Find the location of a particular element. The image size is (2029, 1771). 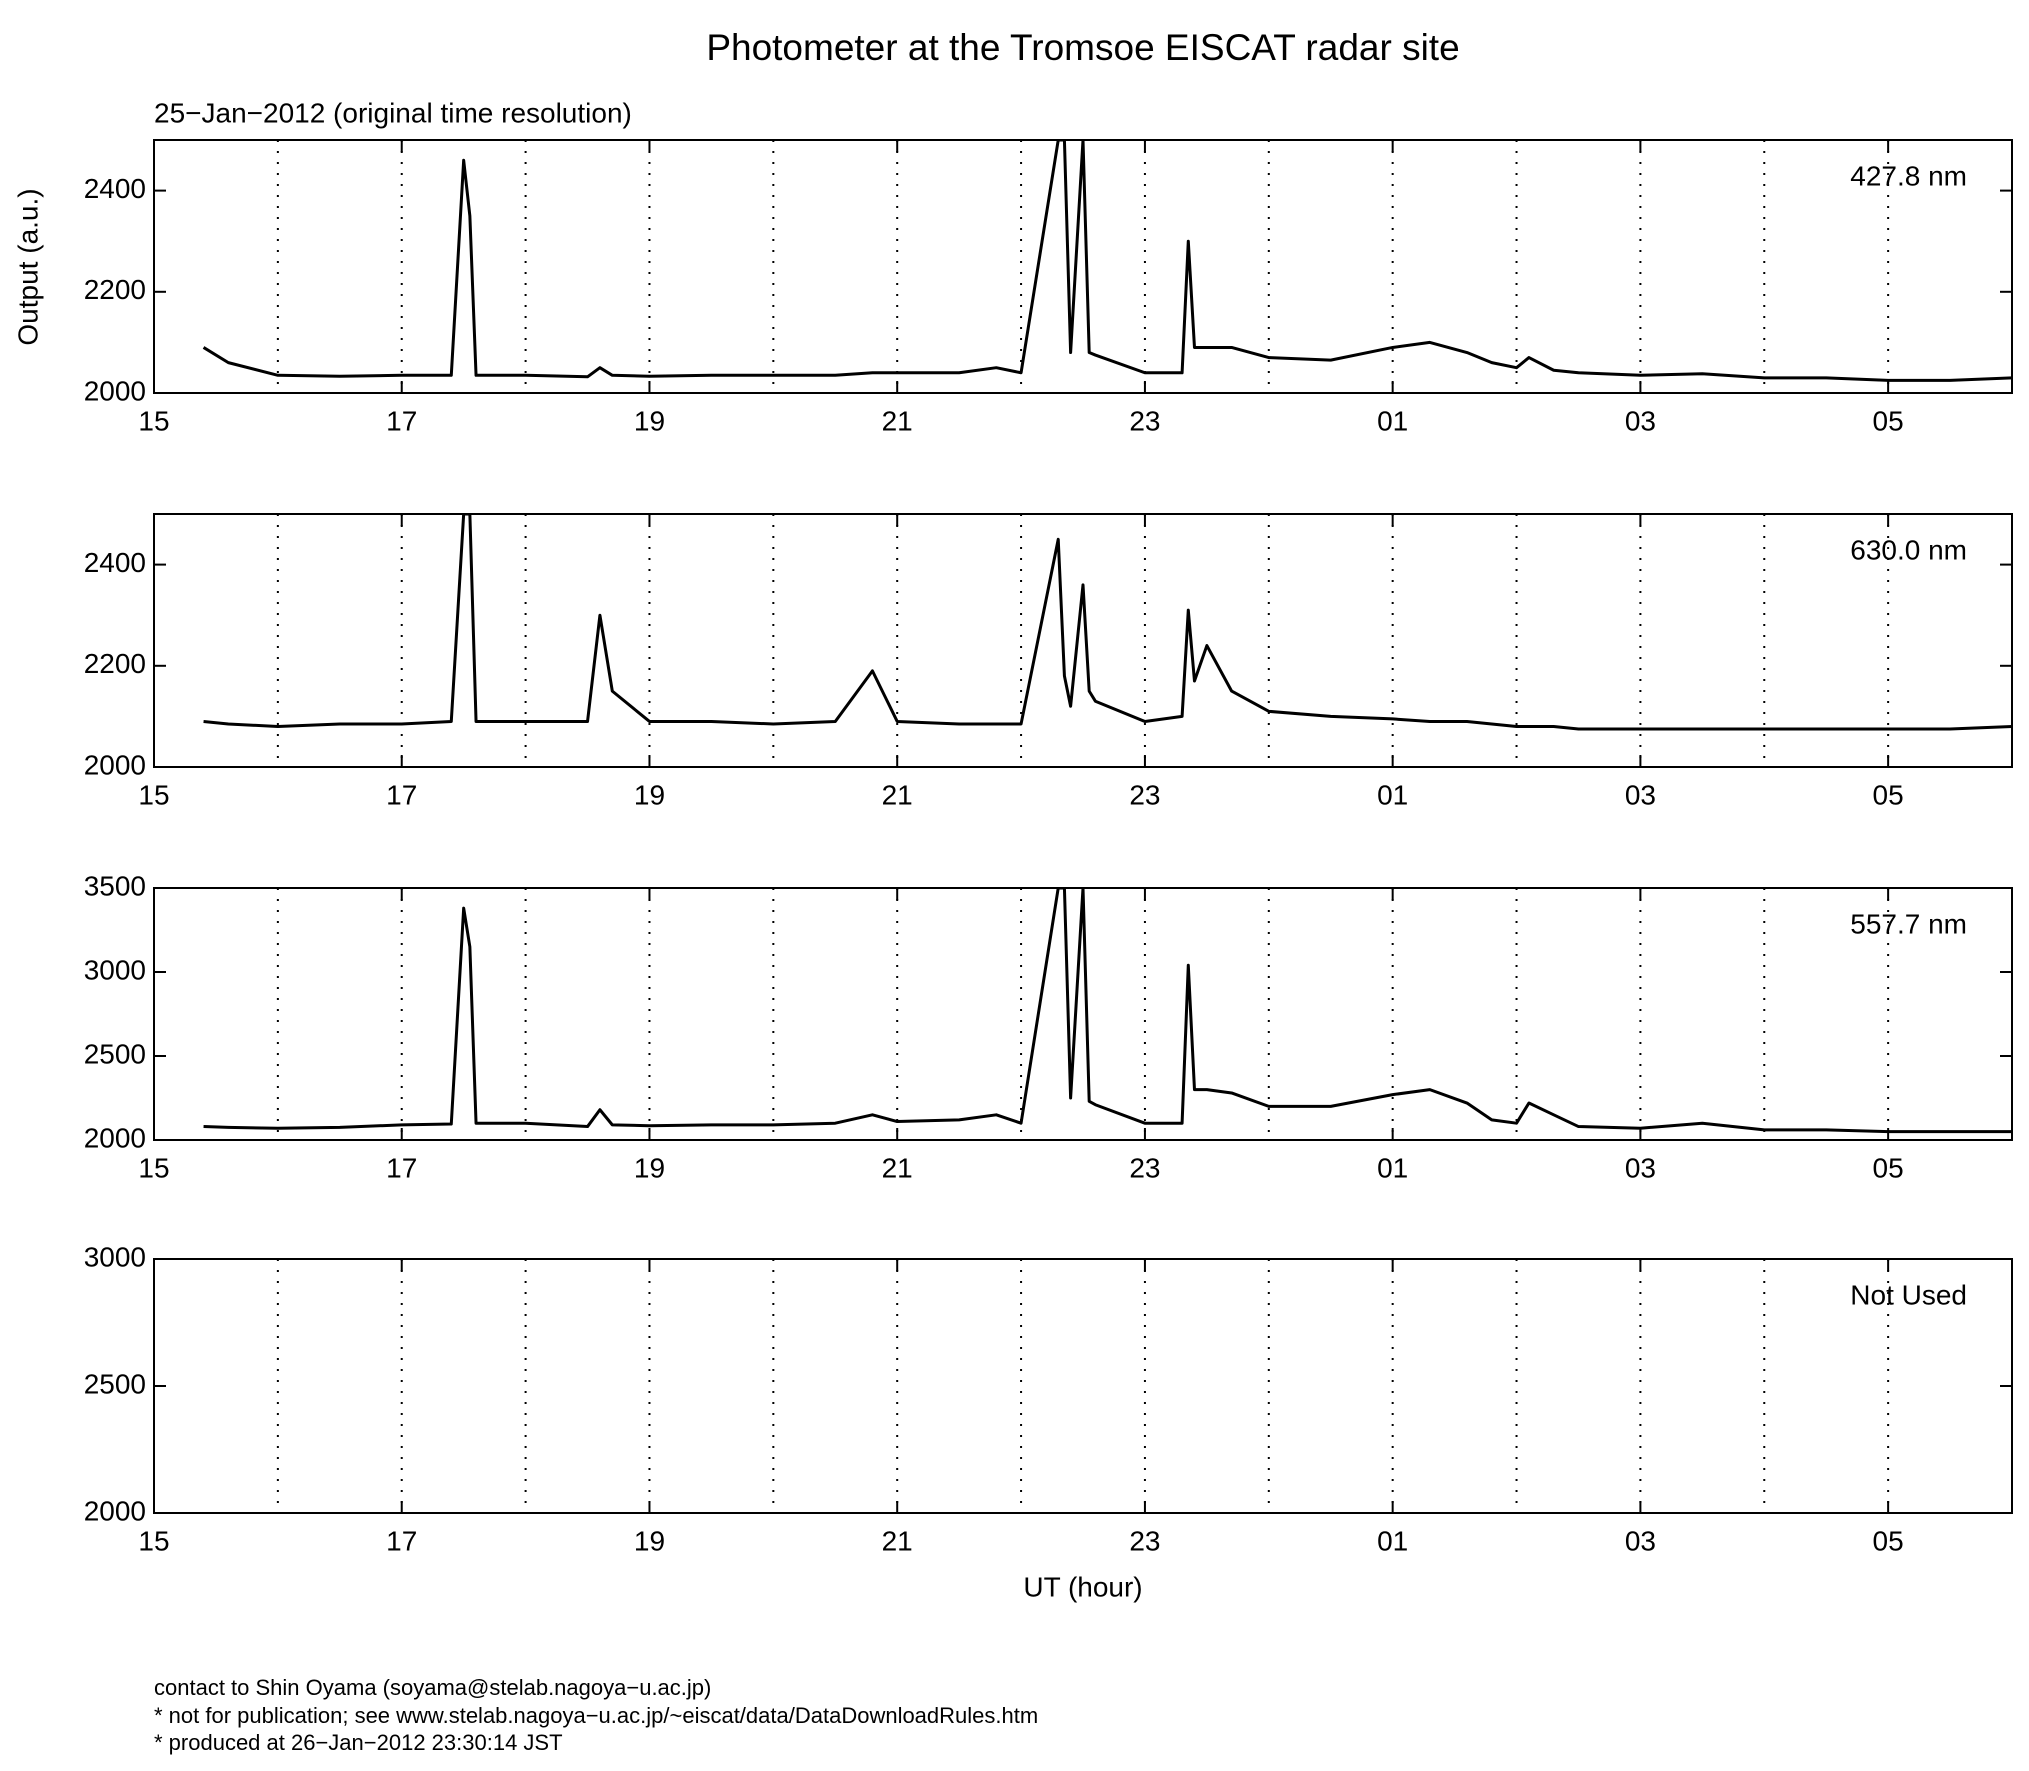

y-tick-label: 3500 is located at coordinates (115, 885).